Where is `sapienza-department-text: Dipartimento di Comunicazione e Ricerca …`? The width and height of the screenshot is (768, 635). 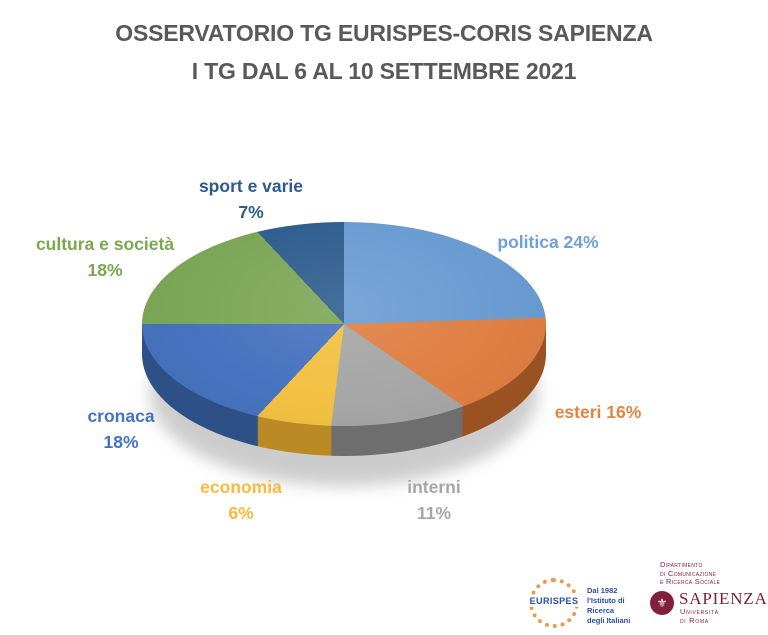 sapienza-department-text: Dipartimento di Comunicazione e Ricerca … is located at coordinates (690, 573).